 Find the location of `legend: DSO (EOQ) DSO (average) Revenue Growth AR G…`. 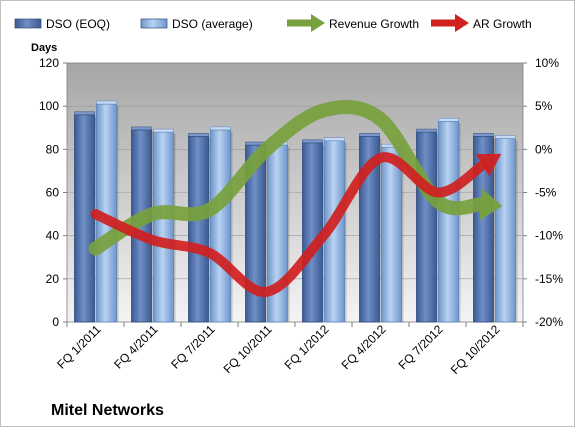

legend: DSO (EOQ) DSO (average) Revenue Growth AR G… is located at coordinates (273, 23).